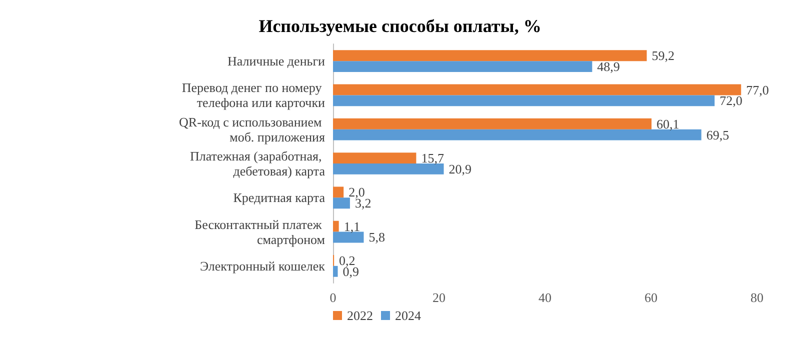 The width and height of the screenshot is (800, 339). Describe the element at coordinates (757, 297) in the screenshot. I see `x-tick-label: 80` at that location.